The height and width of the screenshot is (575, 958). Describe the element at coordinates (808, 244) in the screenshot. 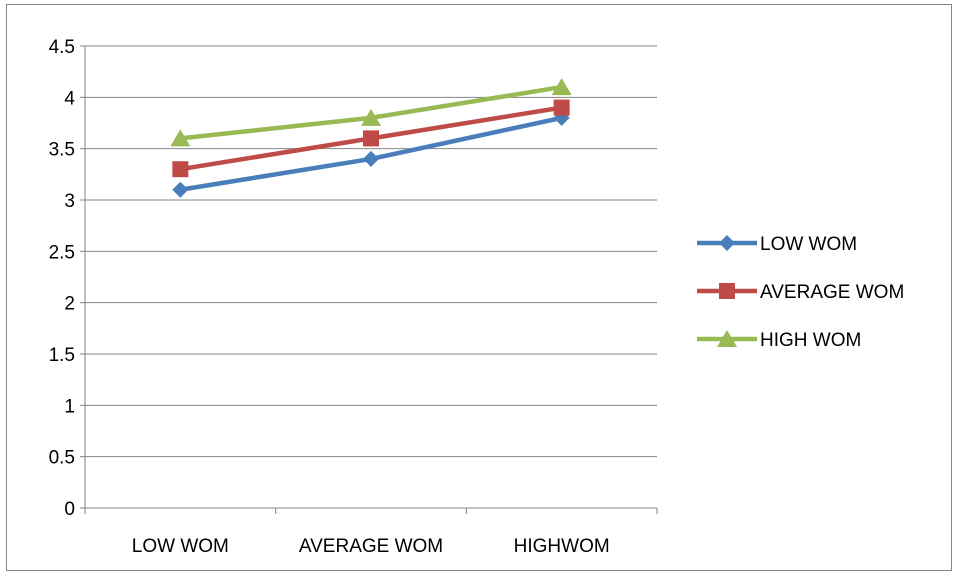

I see `legend-label: LOW WOM` at that location.